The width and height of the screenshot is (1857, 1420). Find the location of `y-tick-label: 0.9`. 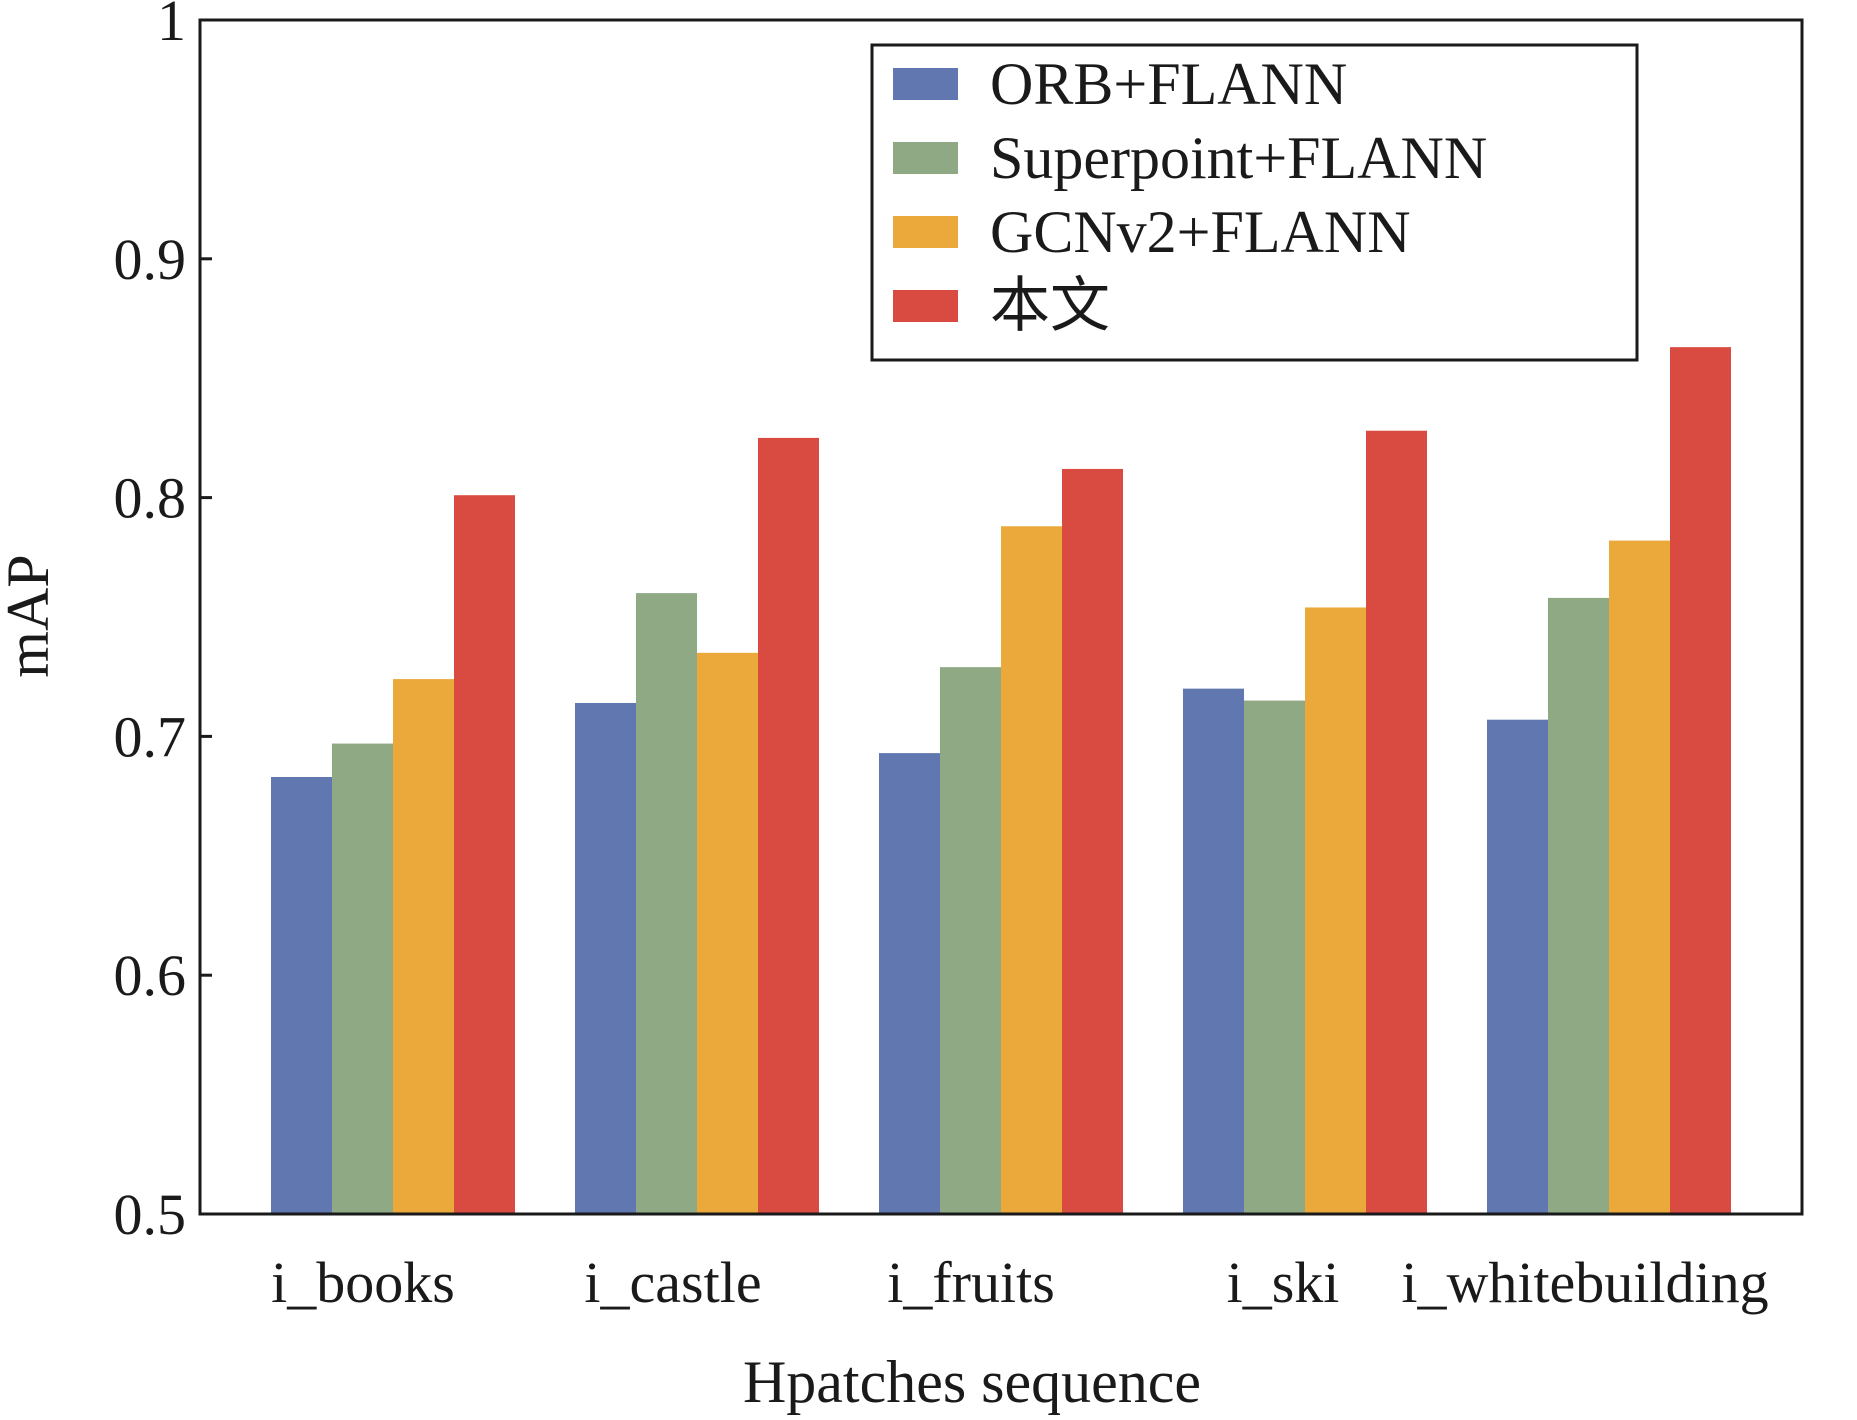

y-tick-label: 0.9 is located at coordinates (150, 259).